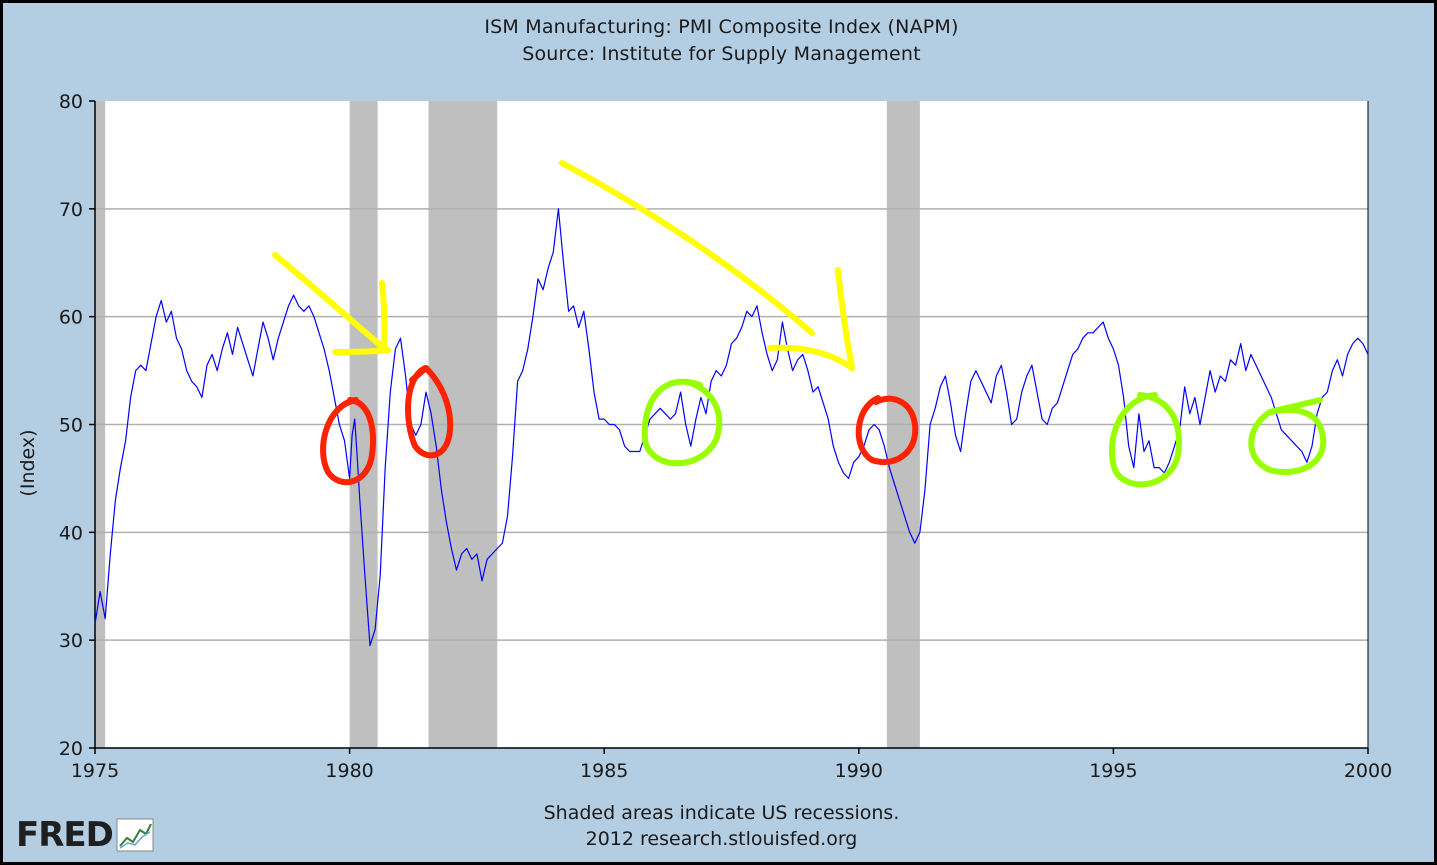  I want to click on y-tick-label-40: 40, so click(71, 533).